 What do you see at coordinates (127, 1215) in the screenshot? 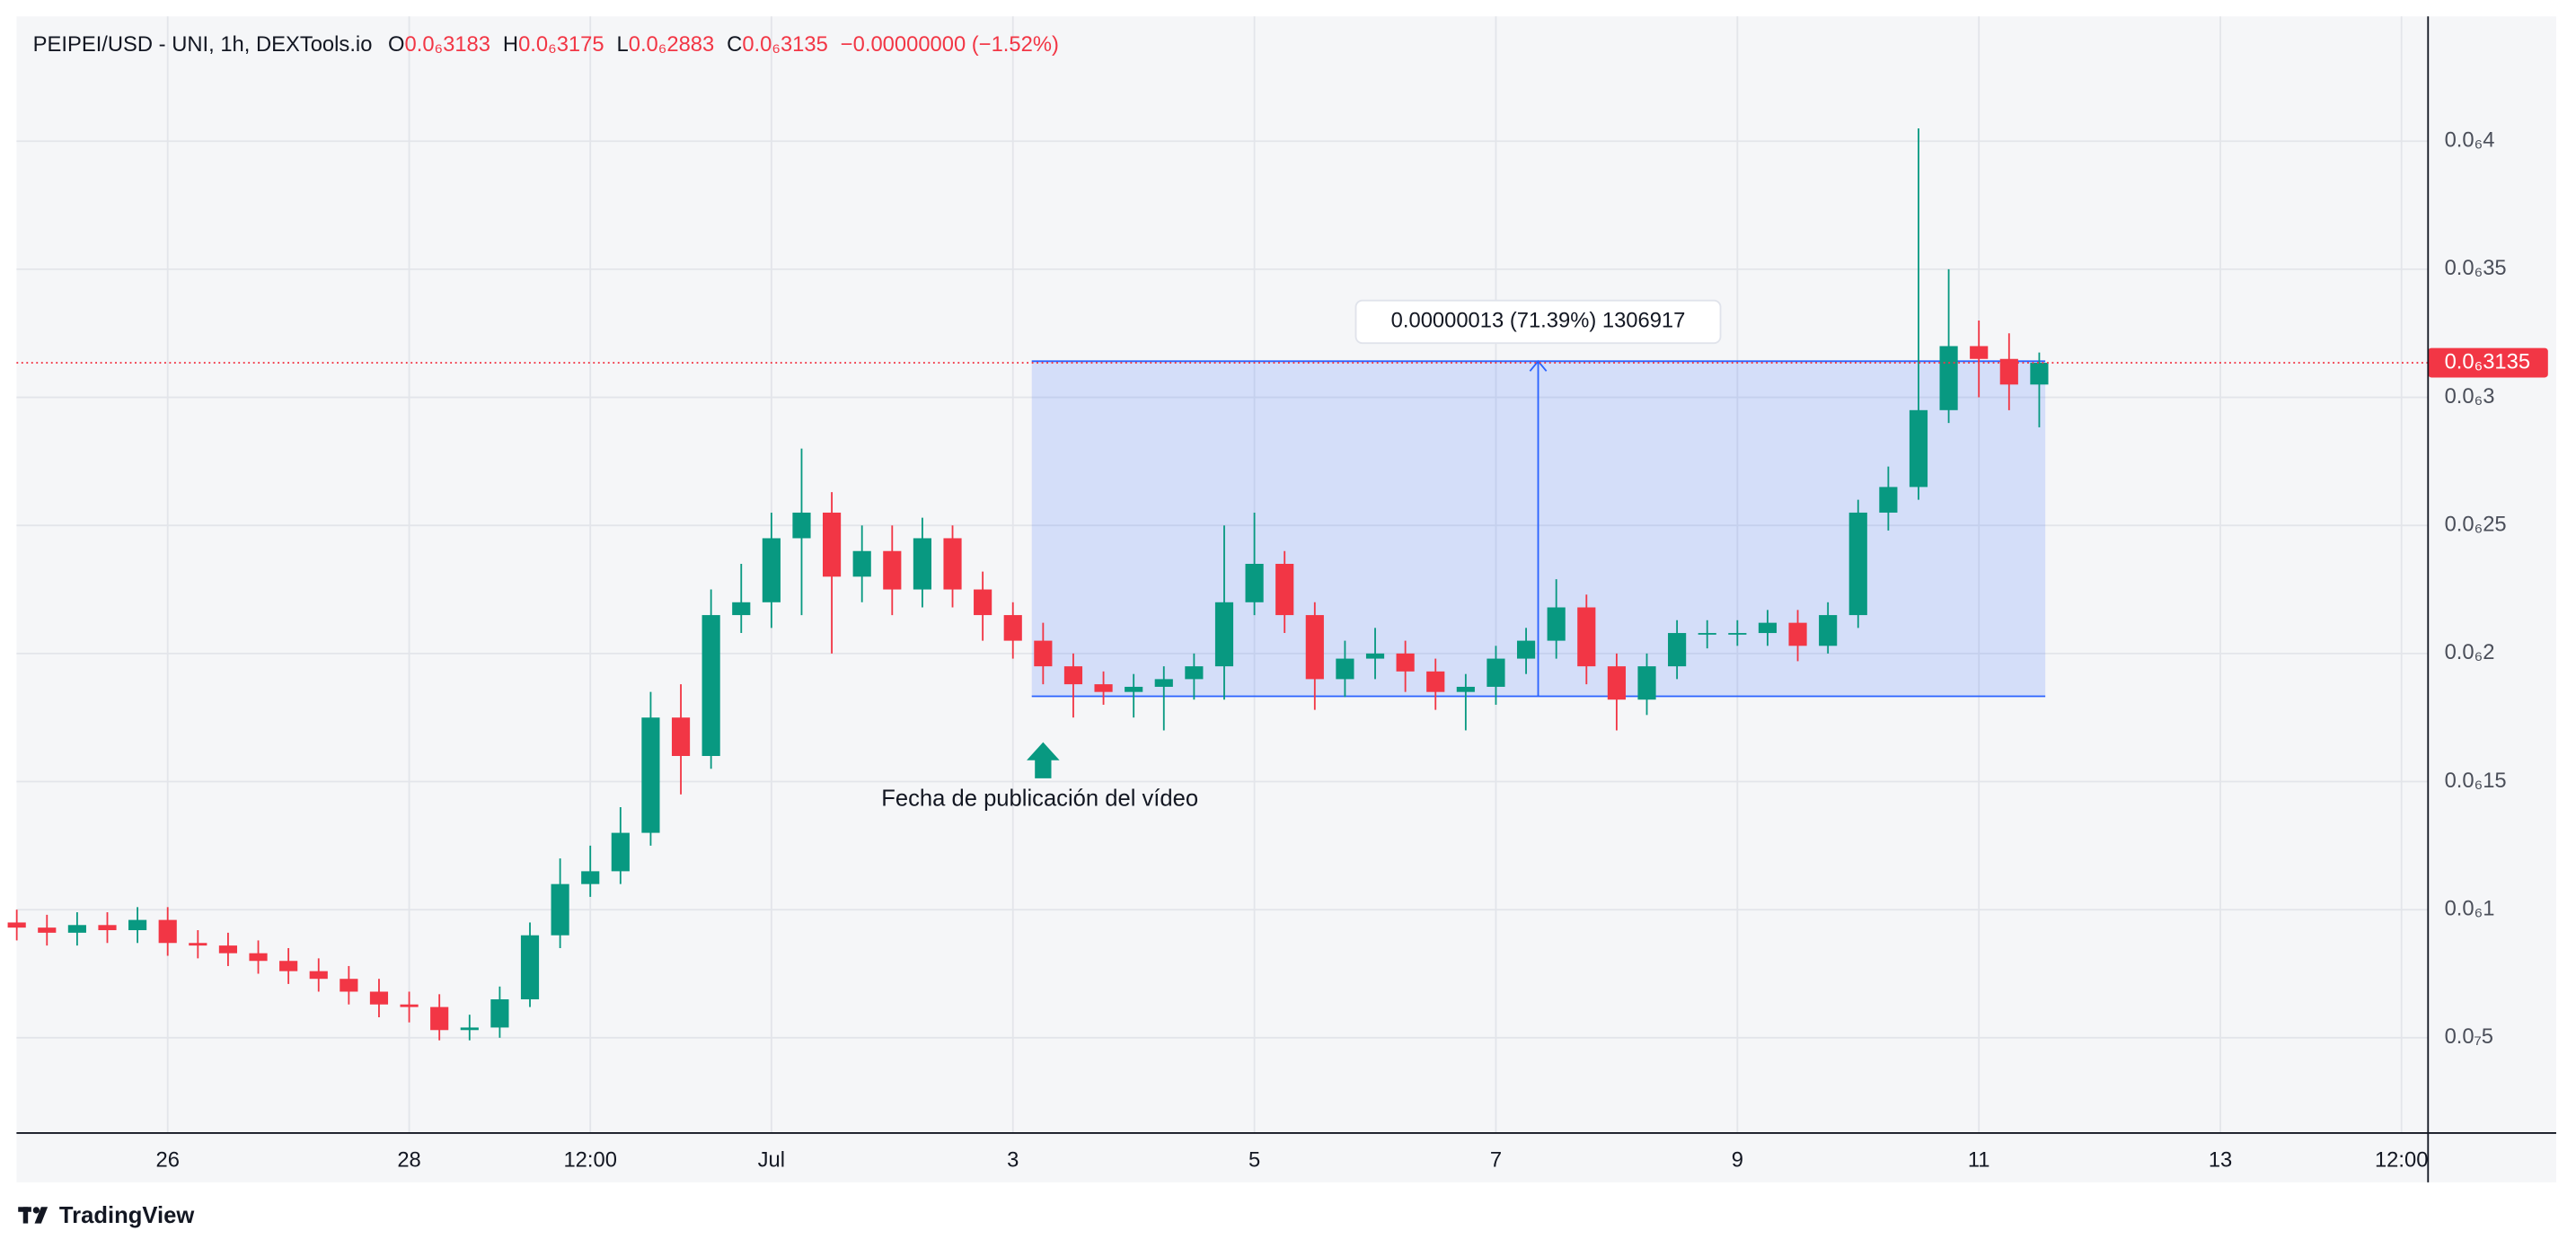
I see `brand: TradingView` at bounding box center [127, 1215].